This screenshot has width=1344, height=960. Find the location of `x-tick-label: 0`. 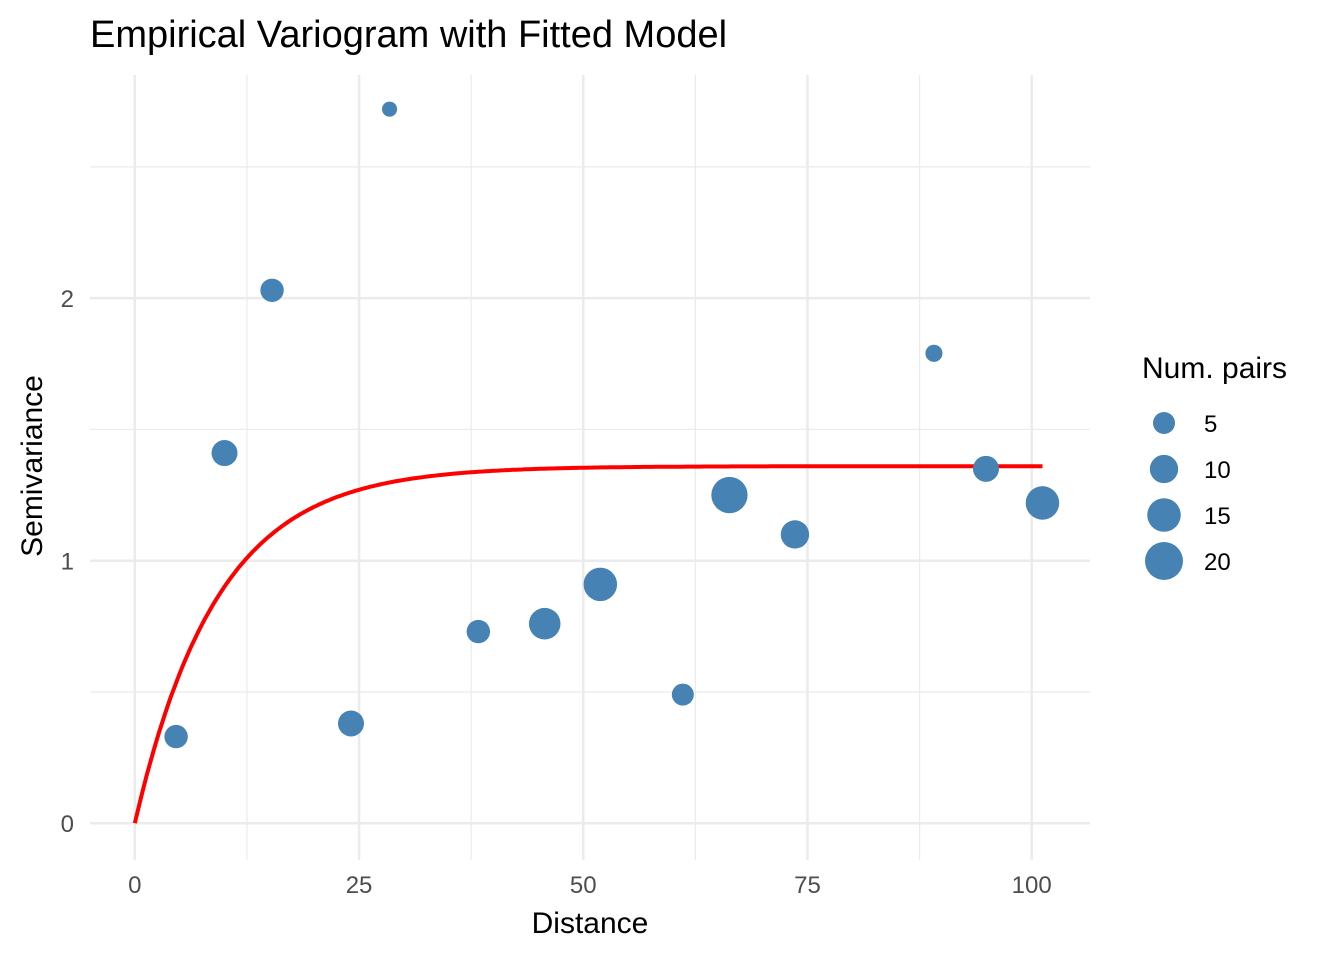

x-tick-label: 0 is located at coordinates (134, 885).